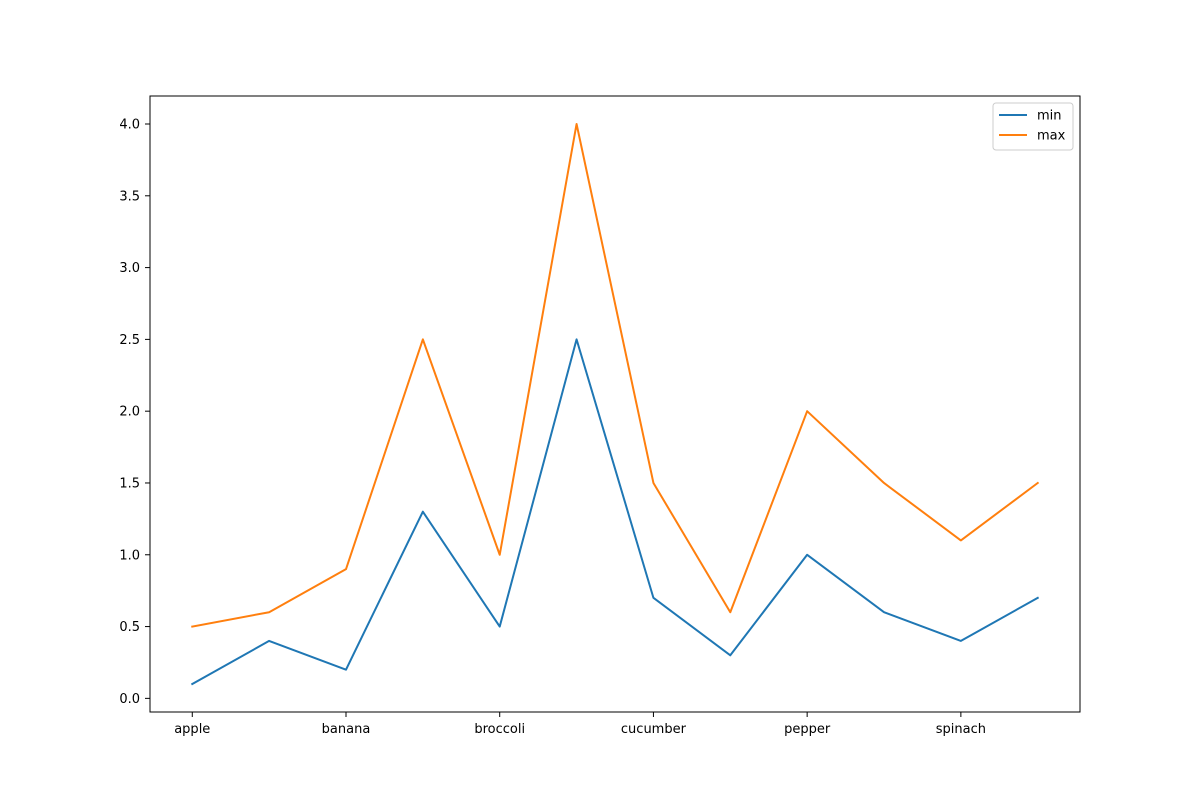 The image size is (1200, 800). What do you see at coordinates (1049, 116) in the screenshot?
I see `legend-label-min: min` at bounding box center [1049, 116].